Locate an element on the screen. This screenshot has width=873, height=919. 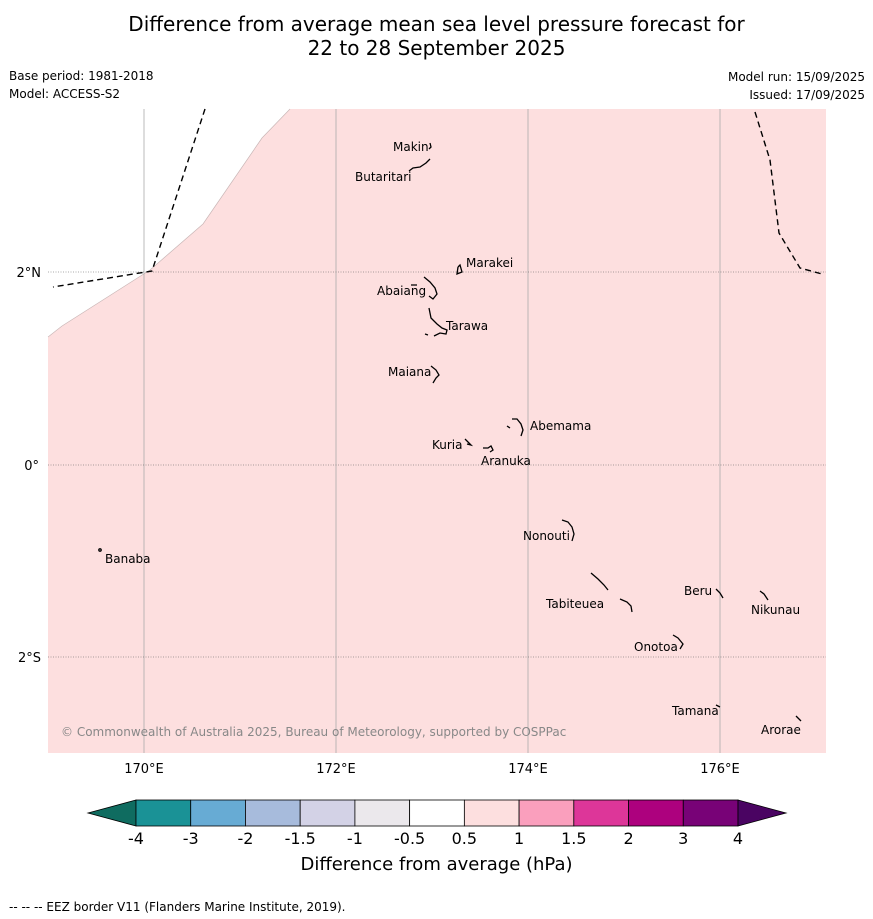
island-aranuka is located at coordinates (488, 449).